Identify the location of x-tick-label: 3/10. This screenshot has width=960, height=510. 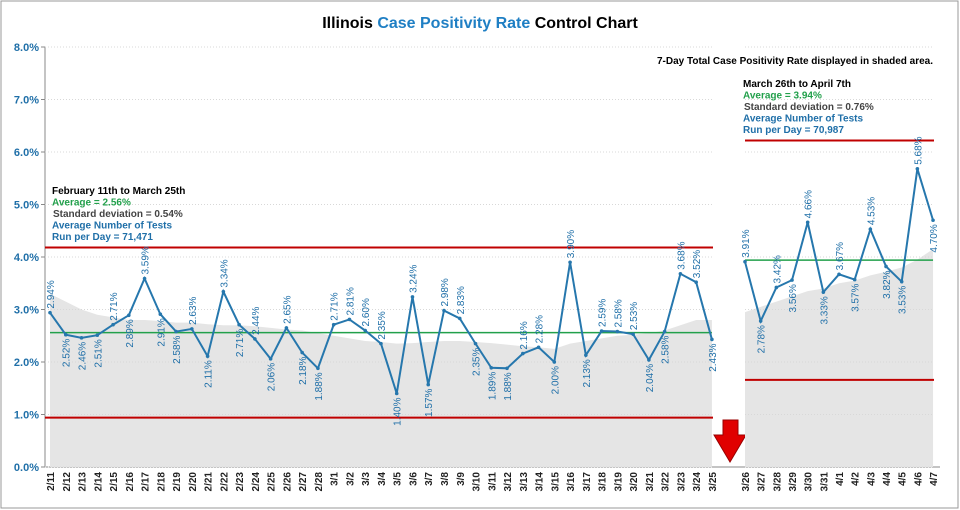
(477, 482).